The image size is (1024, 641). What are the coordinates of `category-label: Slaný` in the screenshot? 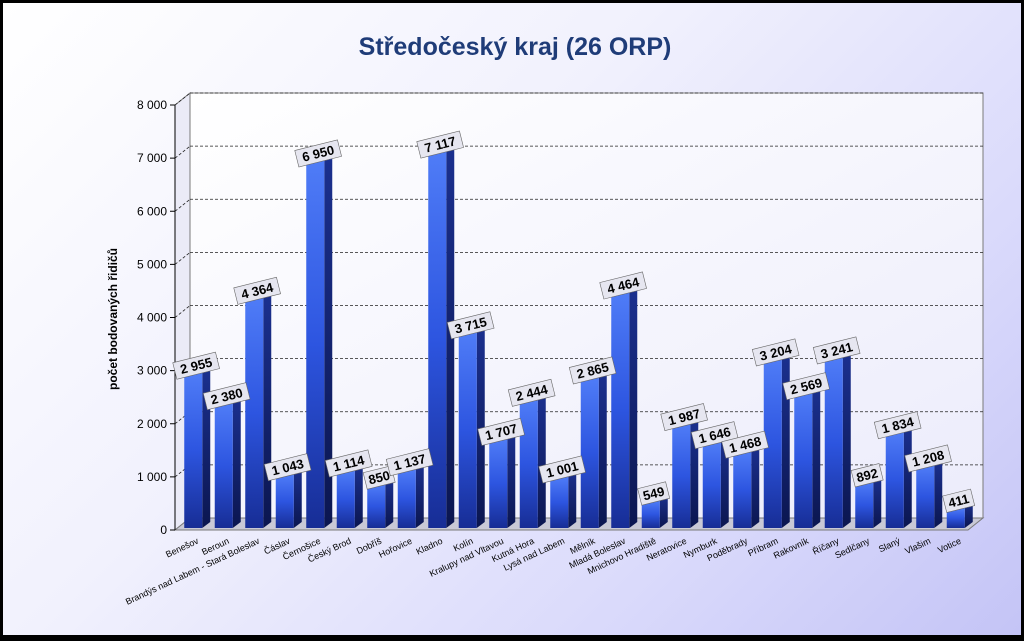 It's located at (889, 545).